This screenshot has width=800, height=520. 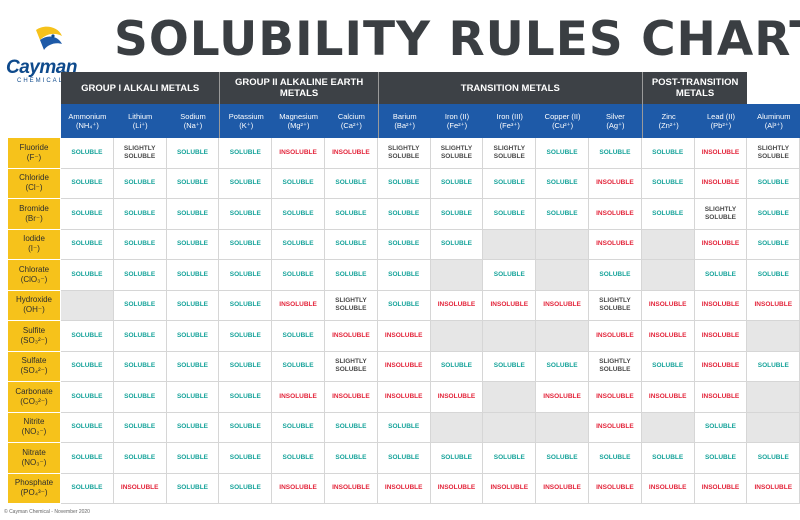 I want to click on cation-name: Copper (II), so click(x=562, y=116).